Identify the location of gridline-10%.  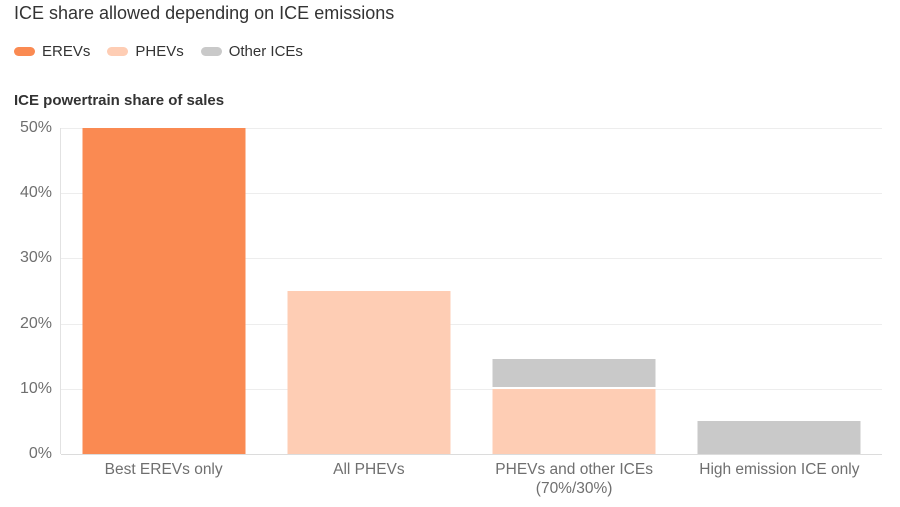
(471, 389).